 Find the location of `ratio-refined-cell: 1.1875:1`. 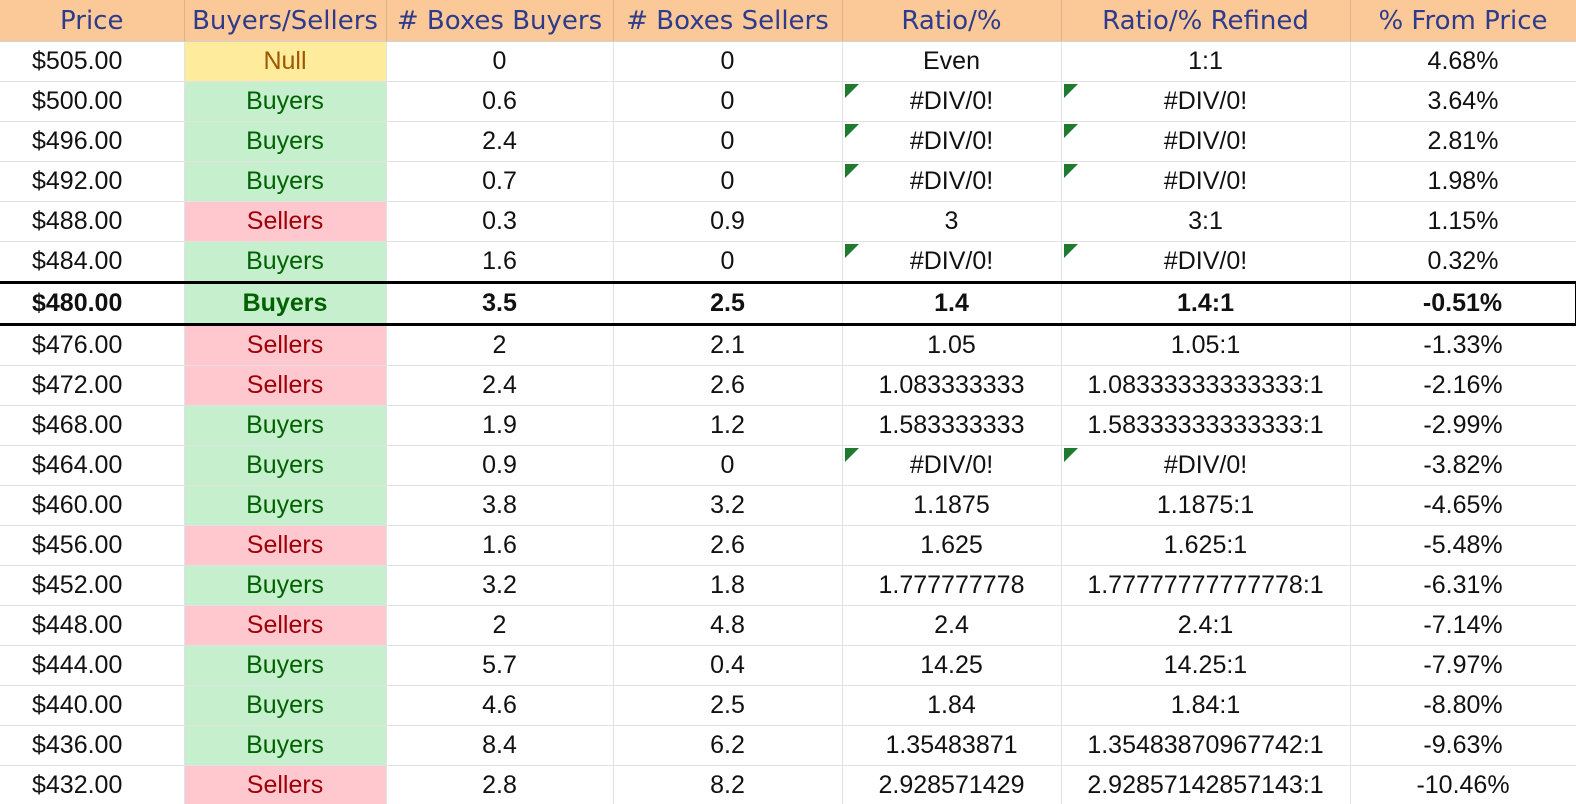

ratio-refined-cell: 1.1875:1 is located at coordinates (1206, 505).